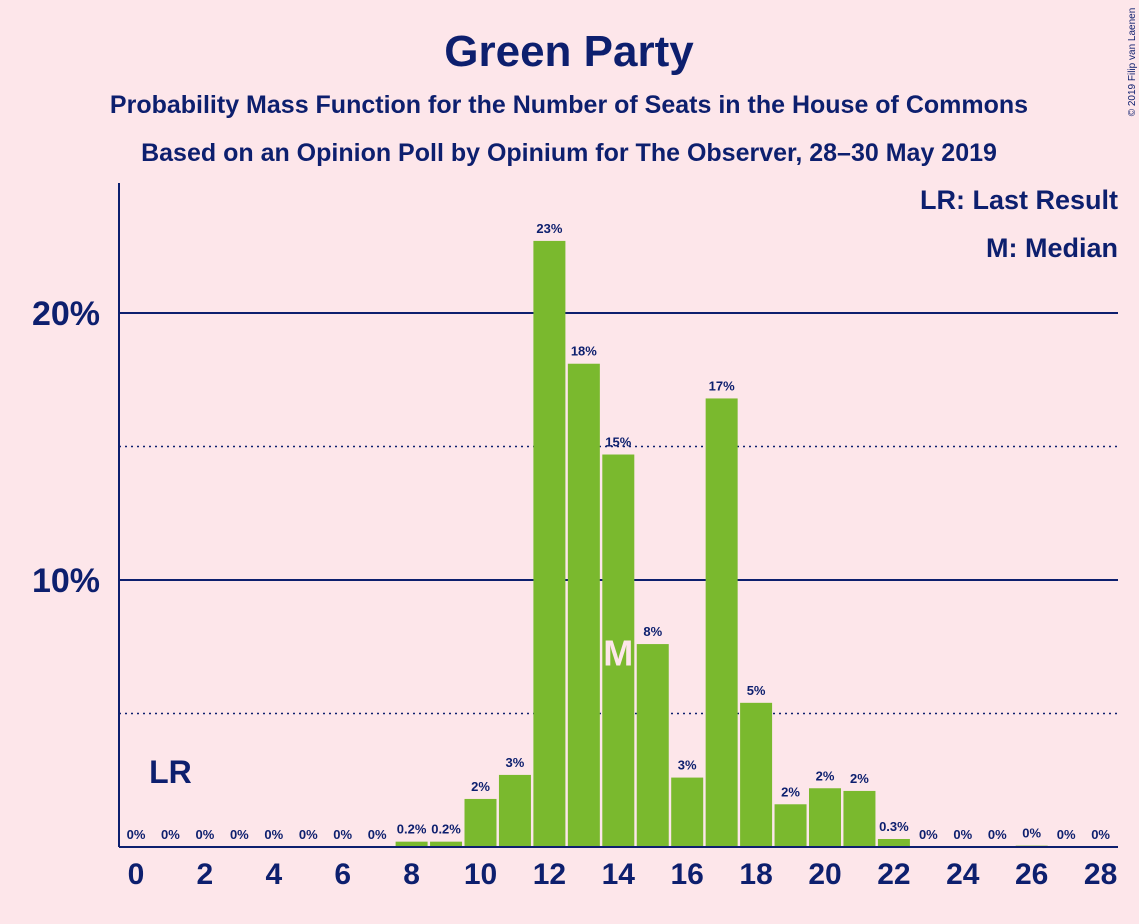  What do you see at coordinates (411, 874) in the screenshot?
I see `x-tick-label: 8` at bounding box center [411, 874].